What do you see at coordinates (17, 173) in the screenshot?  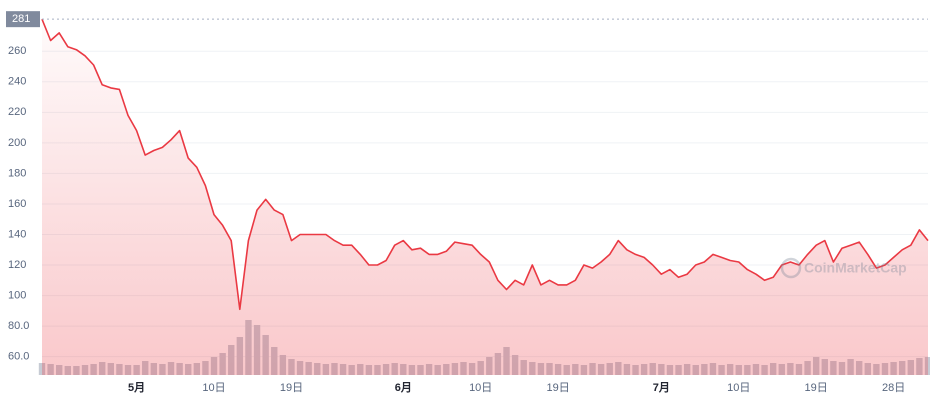 I see `y-tick-label: 180` at bounding box center [17, 173].